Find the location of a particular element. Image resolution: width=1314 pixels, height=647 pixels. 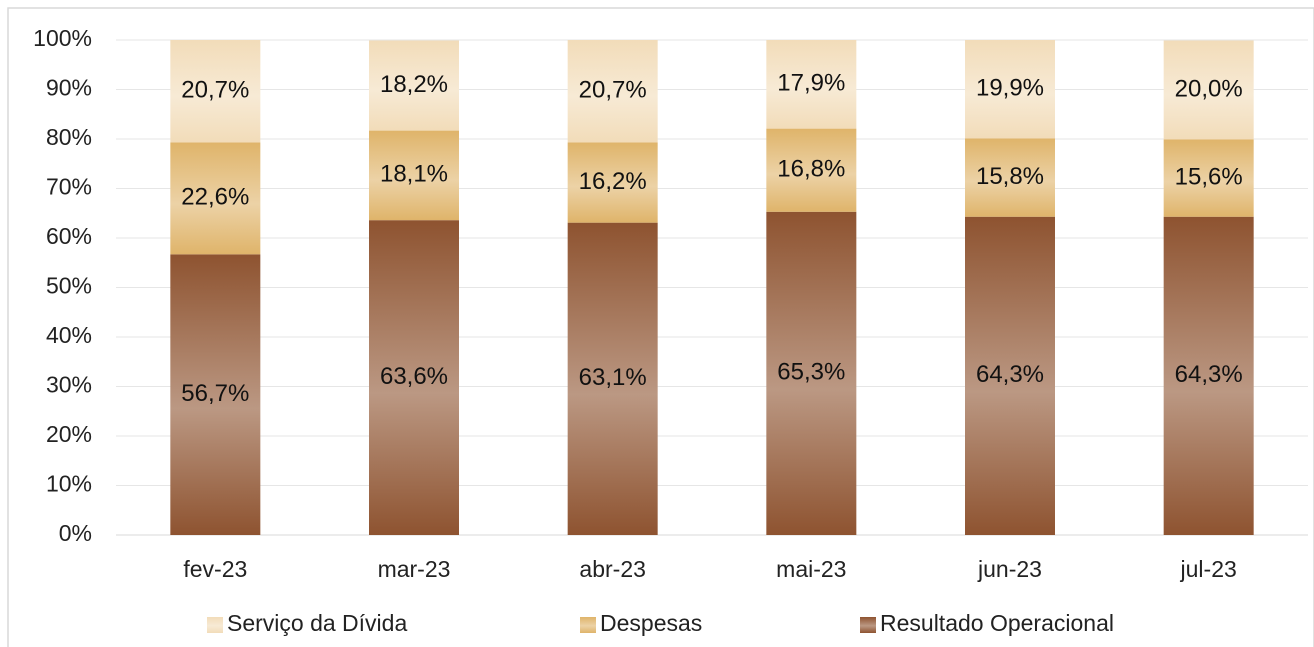

data-label: 63,6% is located at coordinates (414, 376).